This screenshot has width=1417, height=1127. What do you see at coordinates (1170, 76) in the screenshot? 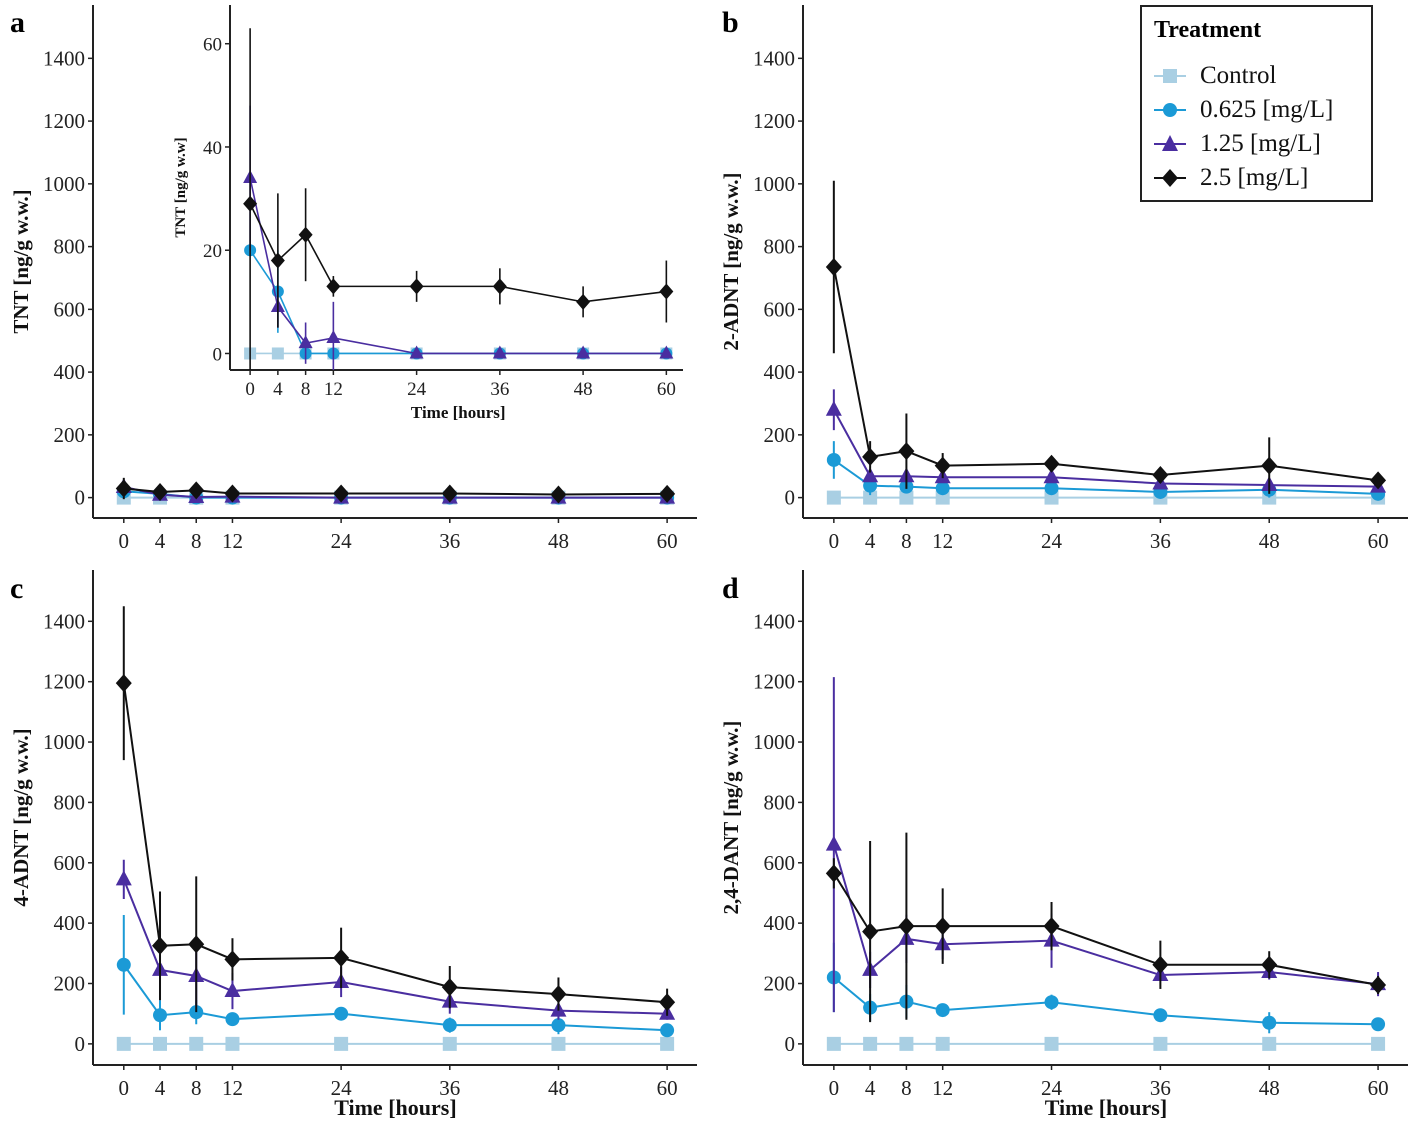
I see `square-marker-icon` at bounding box center [1170, 76].